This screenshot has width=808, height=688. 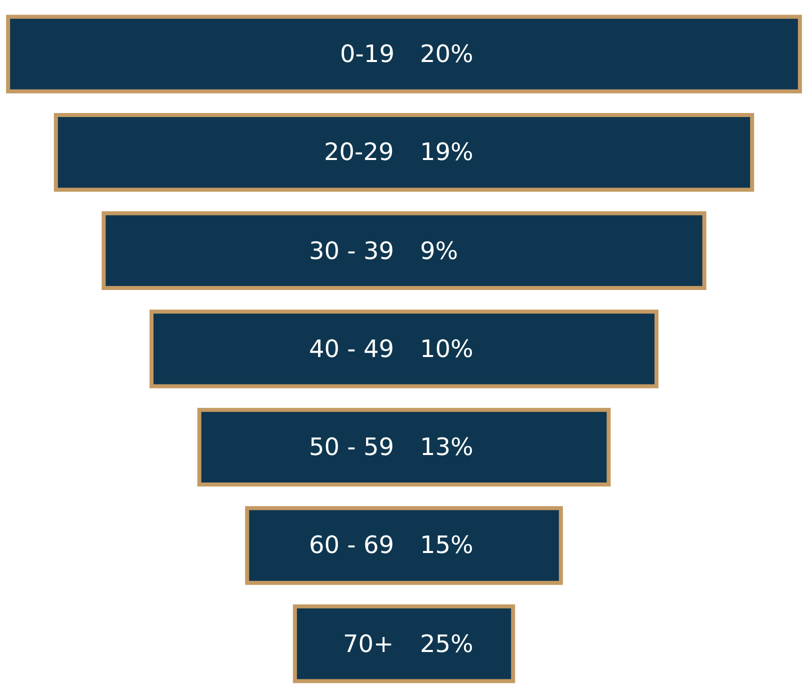 What do you see at coordinates (447, 644) in the screenshot?
I see `data-label: 25%` at bounding box center [447, 644].